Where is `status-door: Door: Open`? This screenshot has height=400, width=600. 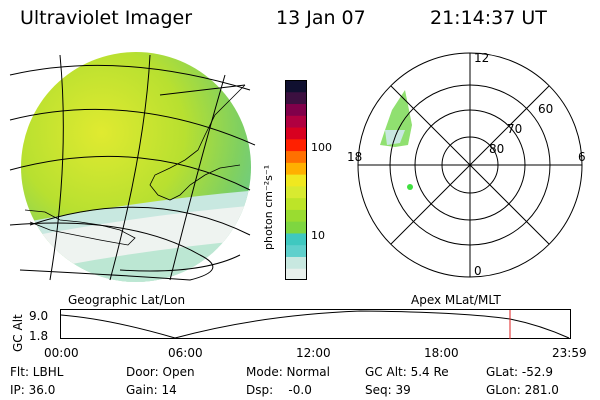 status-door: Door: Open is located at coordinates (160, 372).